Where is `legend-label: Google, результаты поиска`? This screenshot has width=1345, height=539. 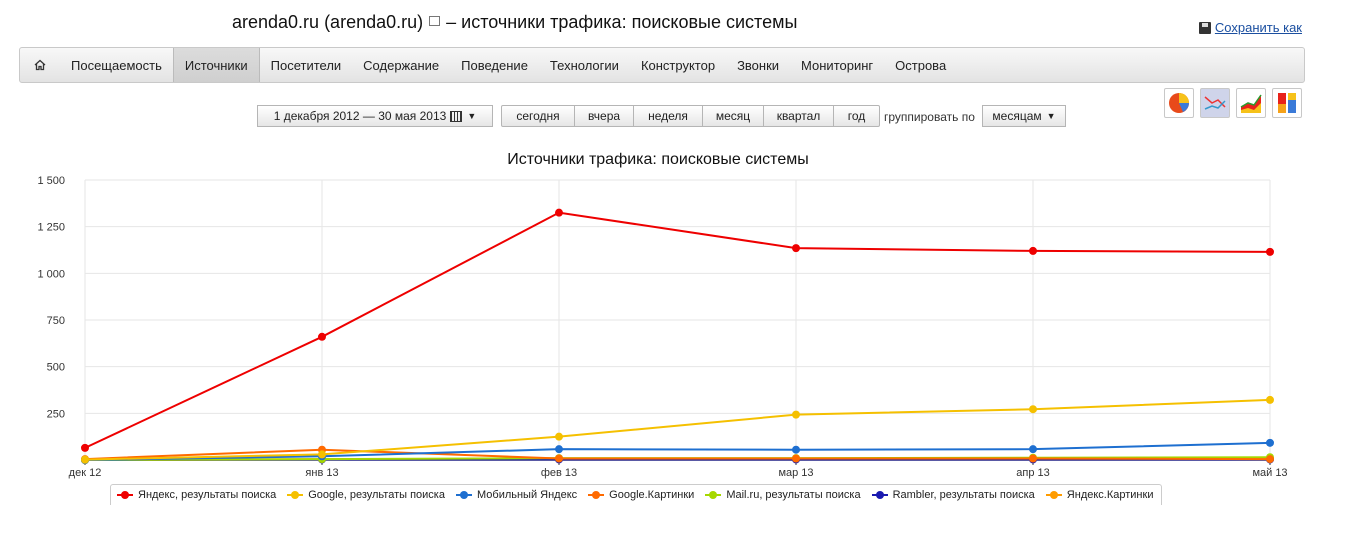
legend-label: Google, результаты поиска is located at coordinates (376, 495).